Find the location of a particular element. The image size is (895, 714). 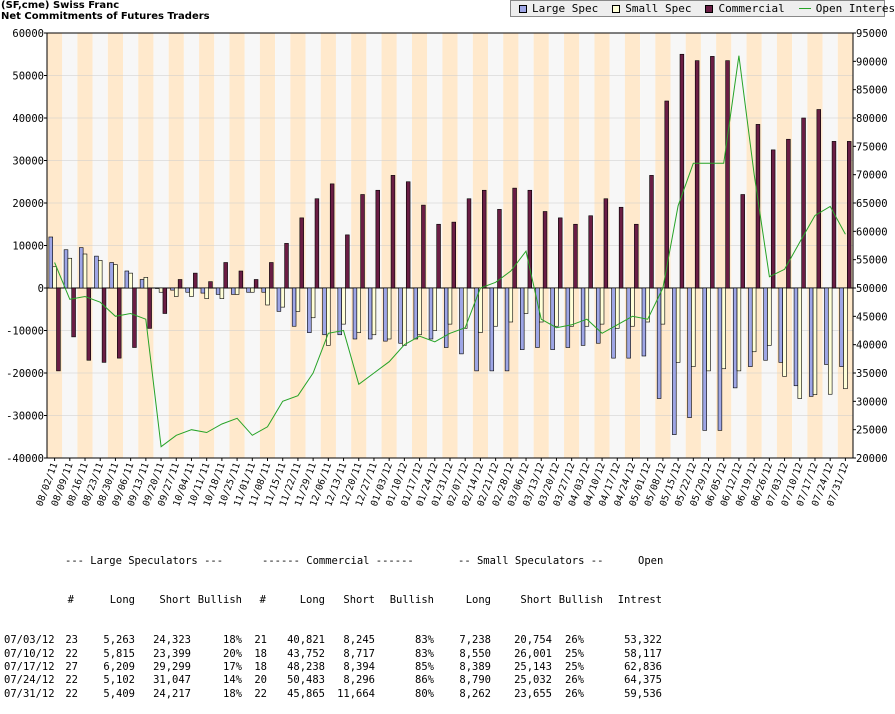

cell-oi: 64,375 is located at coordinates (643, 680).